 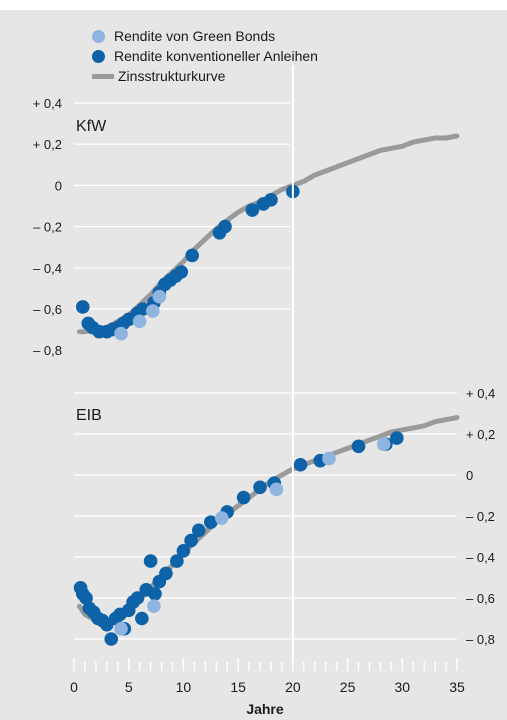 I want to click on x-tick-label: 35, so click(x=457, y=687).